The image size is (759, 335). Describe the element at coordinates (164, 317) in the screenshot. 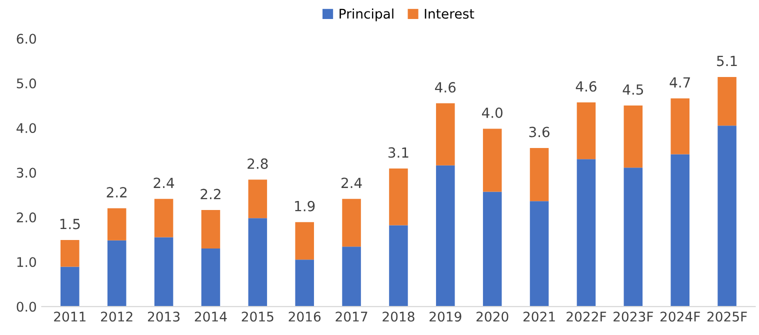

I see `x-tick-label: 2013` at that location.